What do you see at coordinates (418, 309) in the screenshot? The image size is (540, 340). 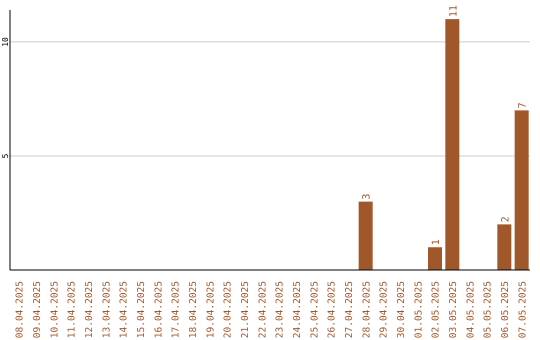 I see `x-tick-label: 01.05.2025` at bounding box center [418, 309].